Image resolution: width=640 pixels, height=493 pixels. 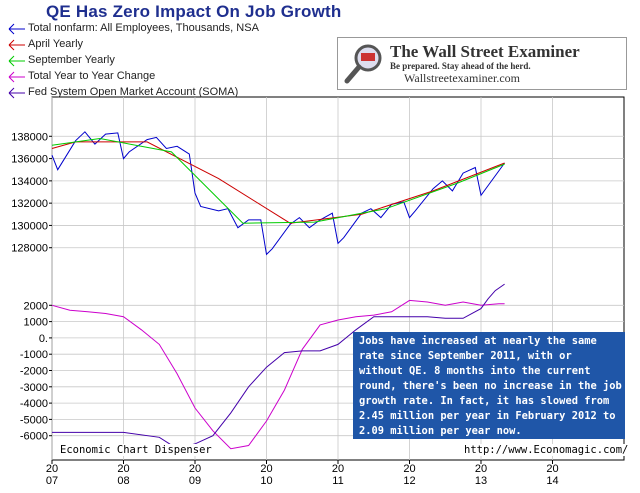 I want to click on y-tick-label: -6000, so click(x=34, y=437).